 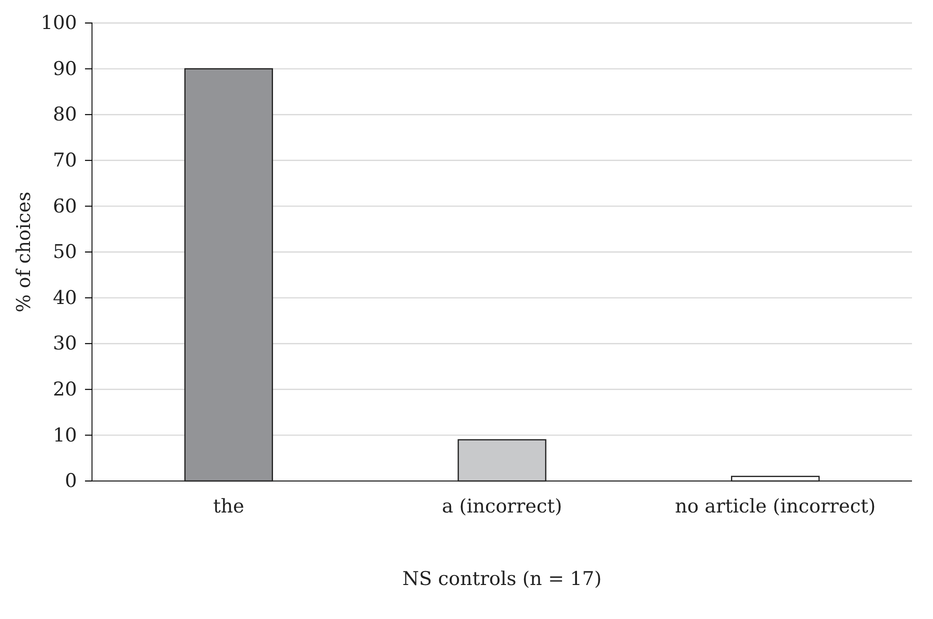 What do you see at coordinates (64, 297) in the screenshot?
I see `y-tick-label: 40` at bounding box center [64, 297].